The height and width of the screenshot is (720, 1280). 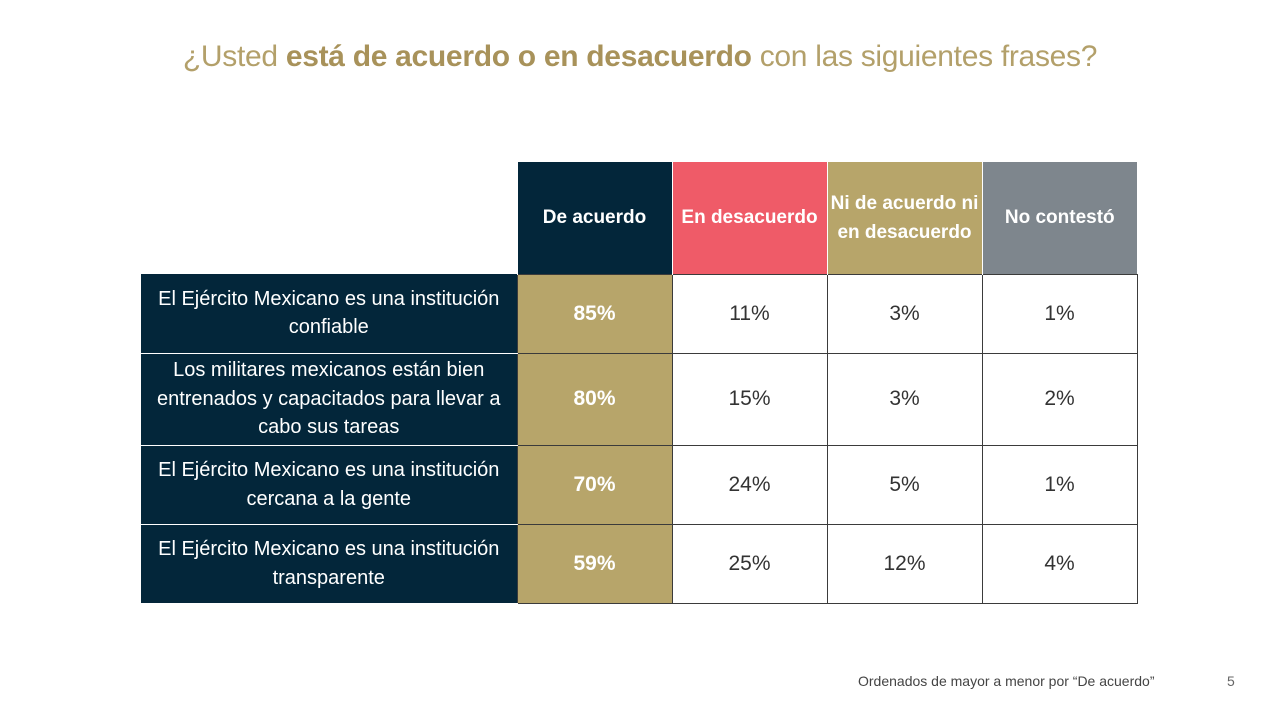 I want to click on title-bold: está de acuerdo o en desacuerdo, so click(x=518, y=56).